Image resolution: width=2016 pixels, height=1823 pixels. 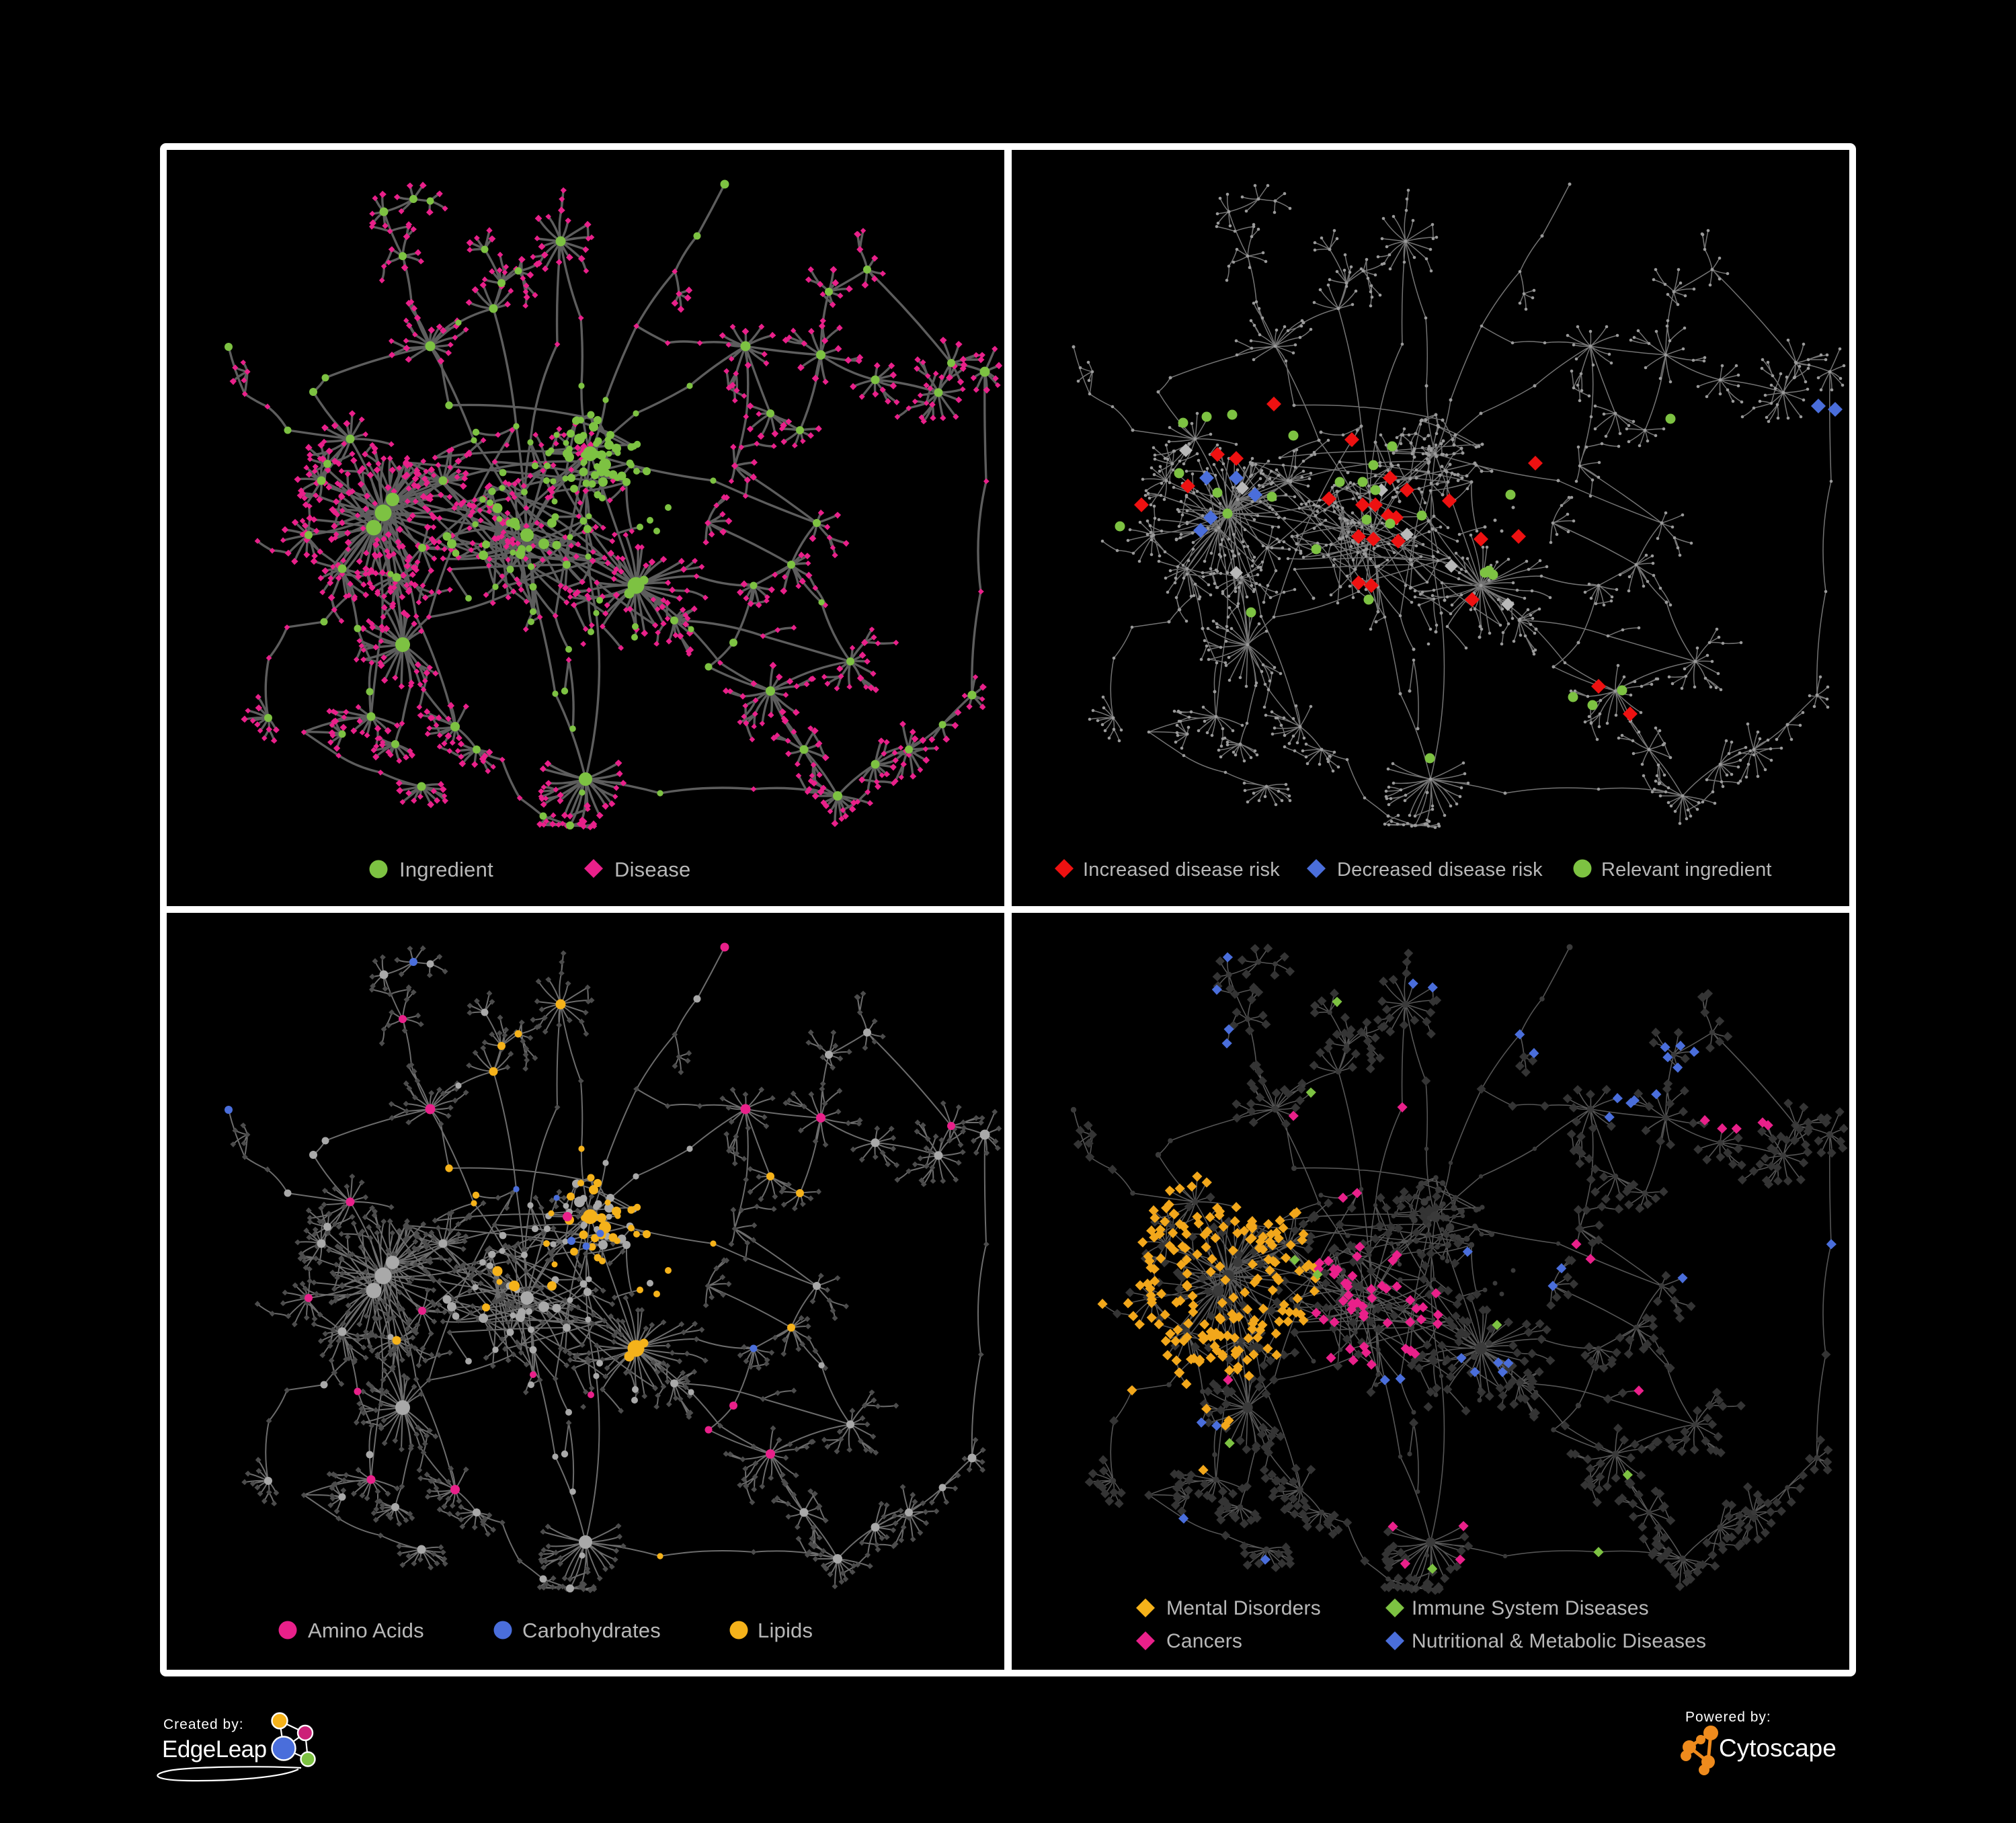 I want to click on svg-text:Nutritional & Metabolic Diseas: Nutritional & Metabolic Diseases, so click(x=1559, y=1641).